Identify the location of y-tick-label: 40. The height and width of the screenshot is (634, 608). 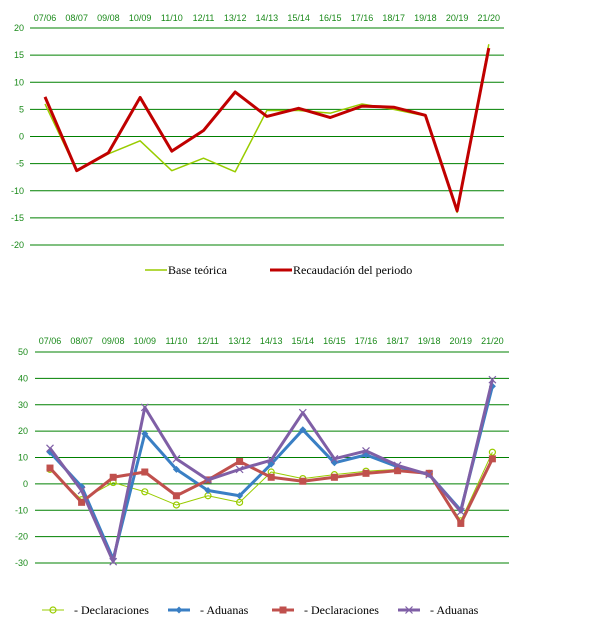
(23, 378).